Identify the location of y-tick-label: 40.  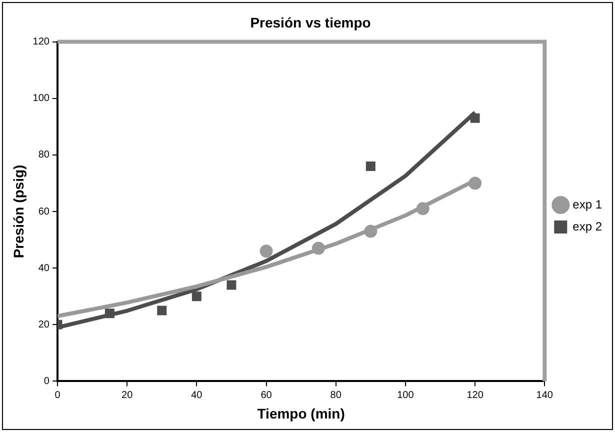
(44, 268).